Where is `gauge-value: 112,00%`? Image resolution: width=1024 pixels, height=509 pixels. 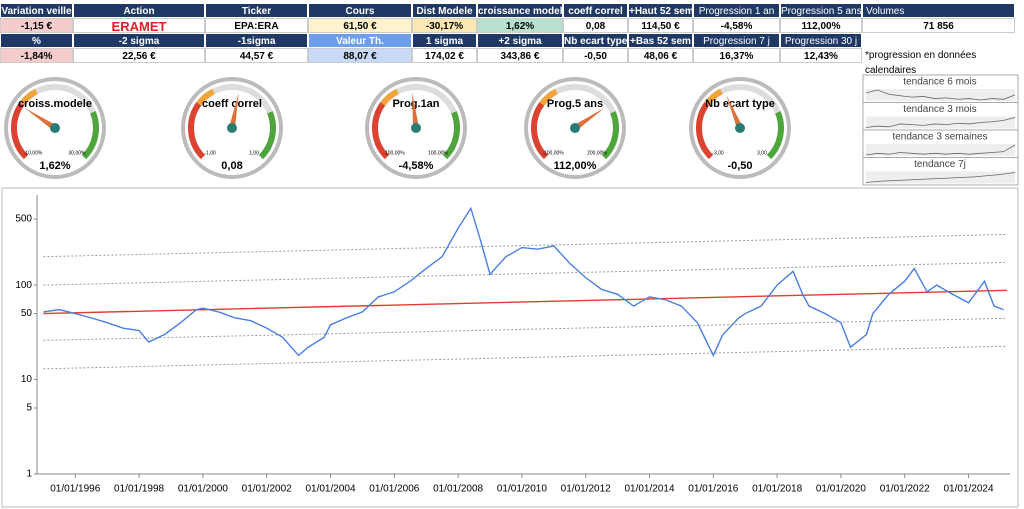 gauge-value: 112,00% is located at coordinates (575, 166).